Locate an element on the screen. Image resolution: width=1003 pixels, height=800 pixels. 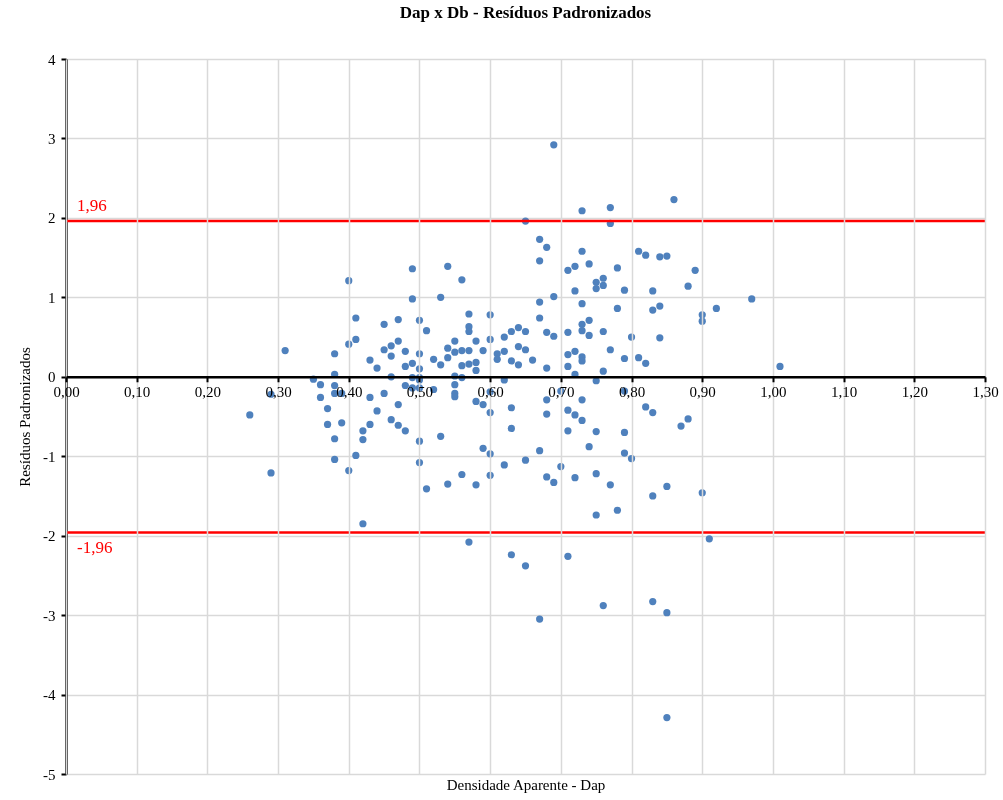
x-tick-label: 1,00 is located at coordinates (773, 392).